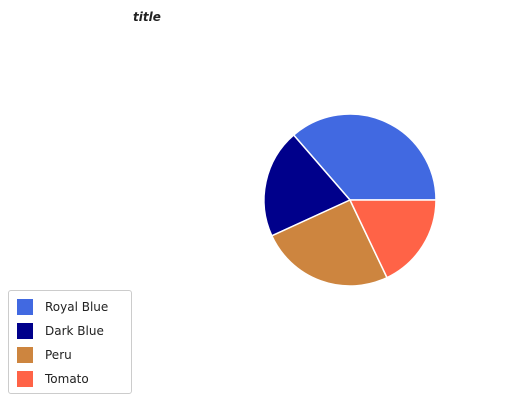  Describe the element at coordinates (58, 355) in the screenshot. I see `legend-label: Peru` at that location.